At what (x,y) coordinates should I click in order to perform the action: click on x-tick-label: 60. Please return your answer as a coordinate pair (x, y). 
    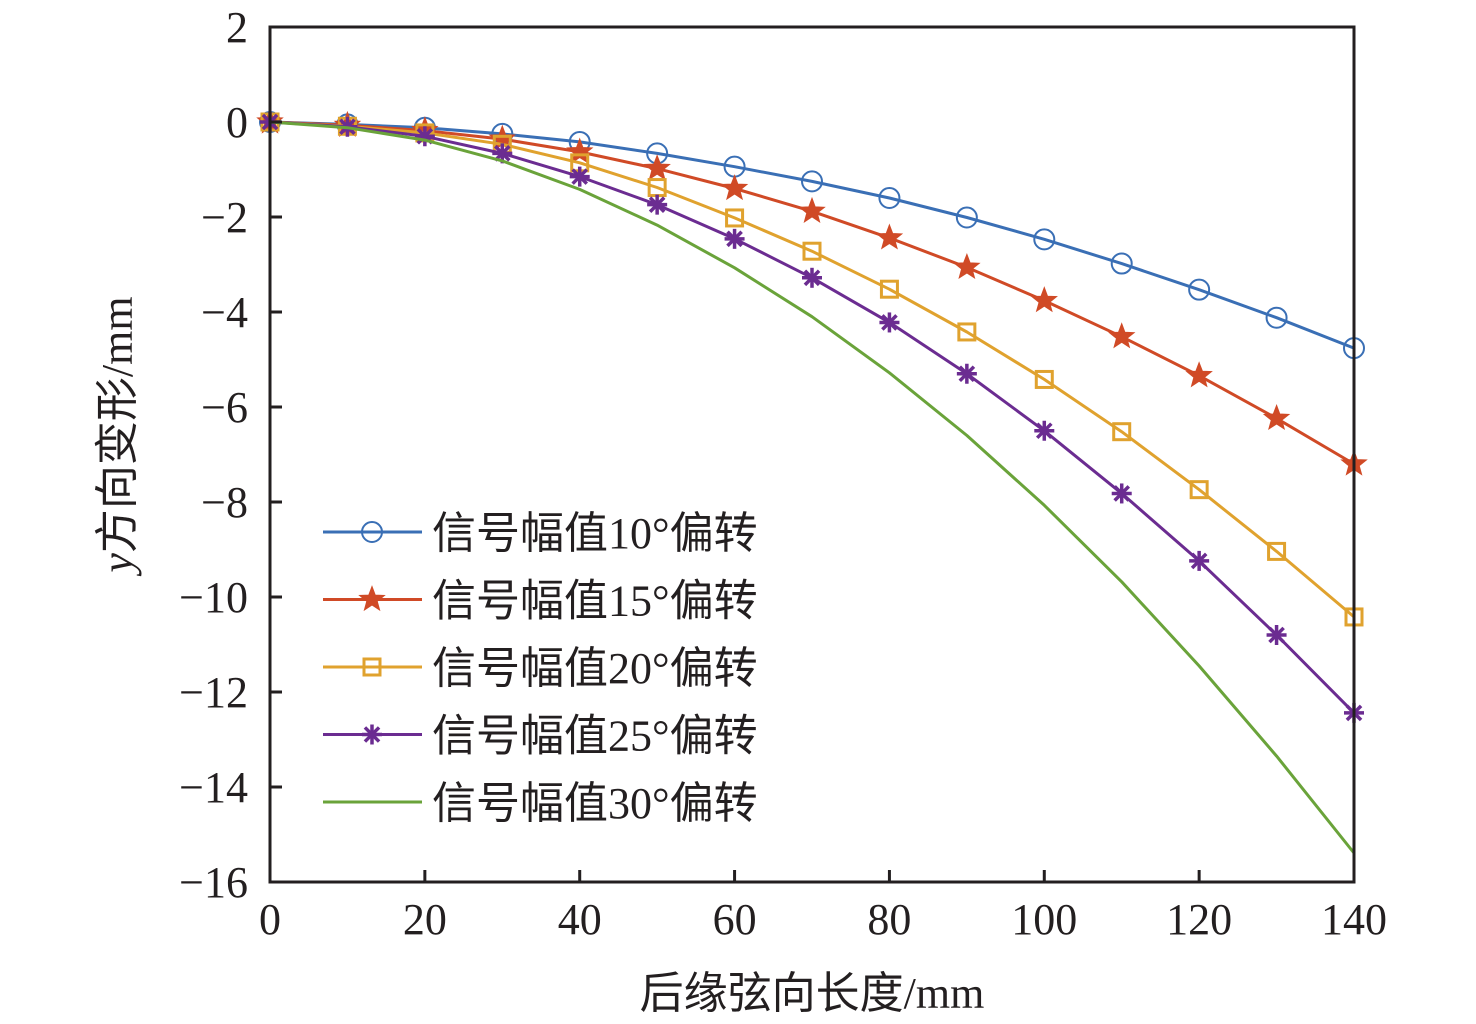
    Looking at the image, I should click on (735, 919).